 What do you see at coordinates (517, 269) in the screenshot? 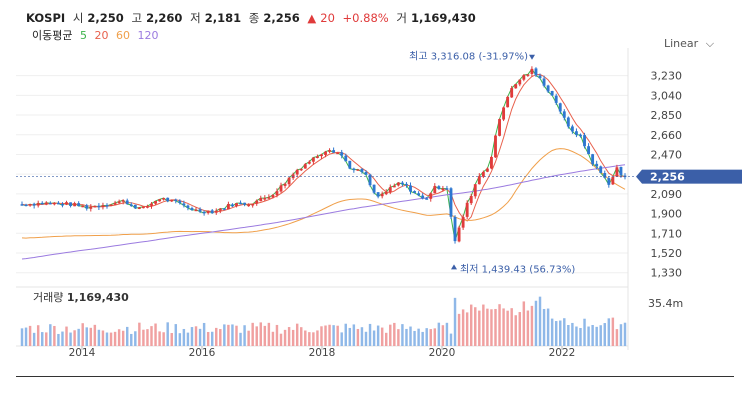
I see `low-annotation-label: 최저 1,439.43 (56.73%)` at bounding box center [517, 269].